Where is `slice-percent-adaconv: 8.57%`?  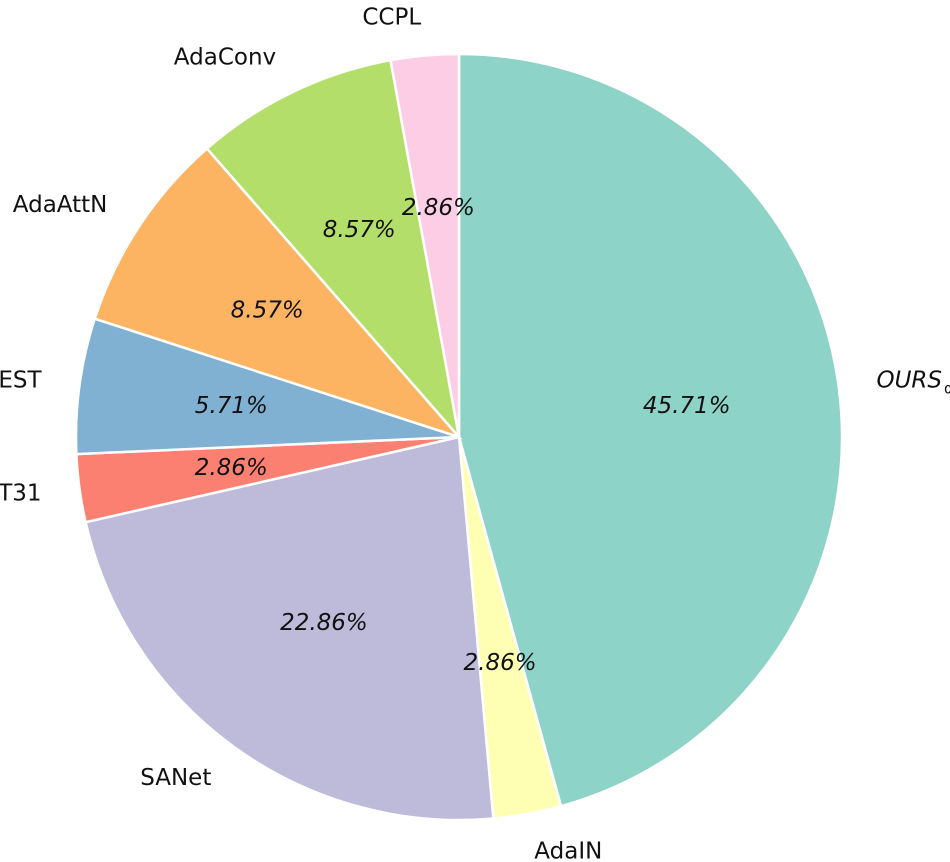
slice-percent-adaconv: 8.57% is located at coordinates (359, 230).